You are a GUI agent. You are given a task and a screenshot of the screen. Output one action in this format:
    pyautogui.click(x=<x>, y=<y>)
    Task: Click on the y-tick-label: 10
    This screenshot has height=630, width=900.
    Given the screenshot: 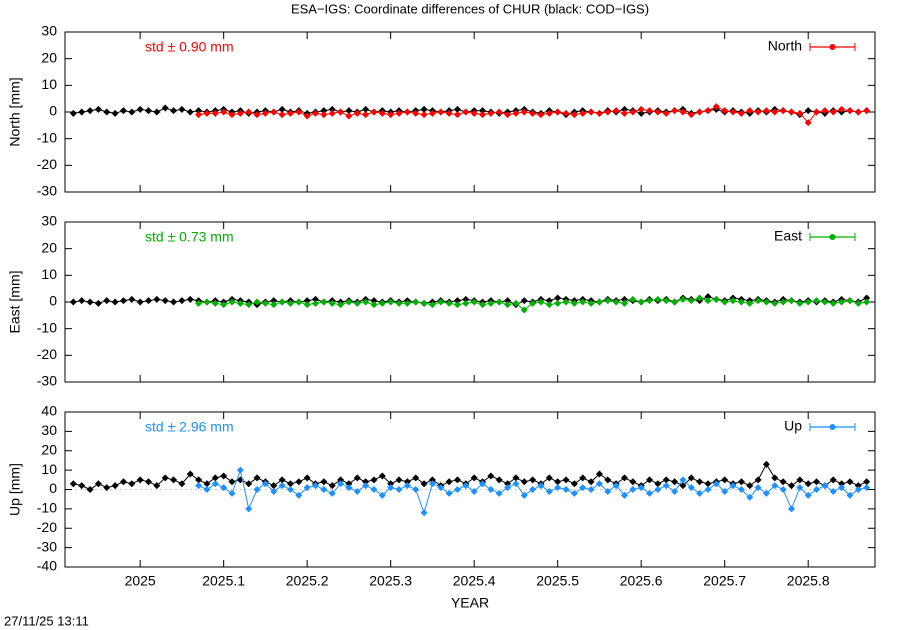 What is the action you would take?
    pyautogui.click(x=49, y=274)
    